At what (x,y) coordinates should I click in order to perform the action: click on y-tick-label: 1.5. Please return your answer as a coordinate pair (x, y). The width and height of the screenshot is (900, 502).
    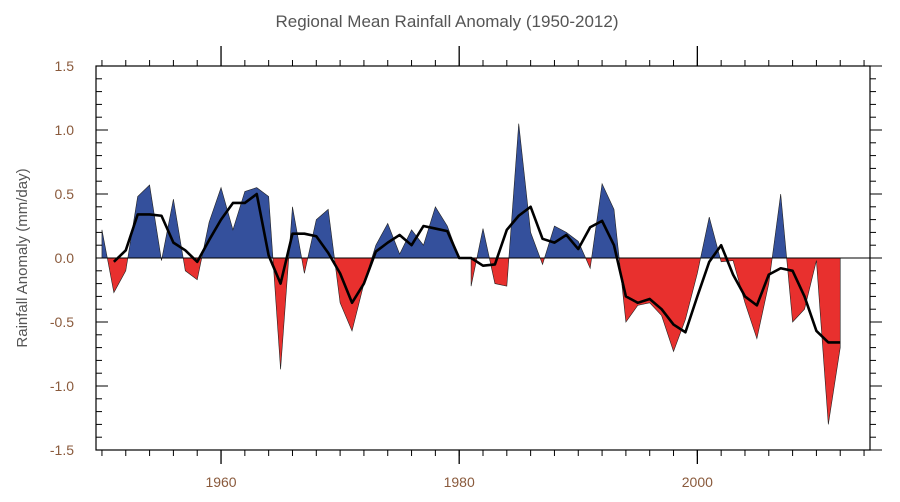
    Looking at the image, I should click on (65, 66).